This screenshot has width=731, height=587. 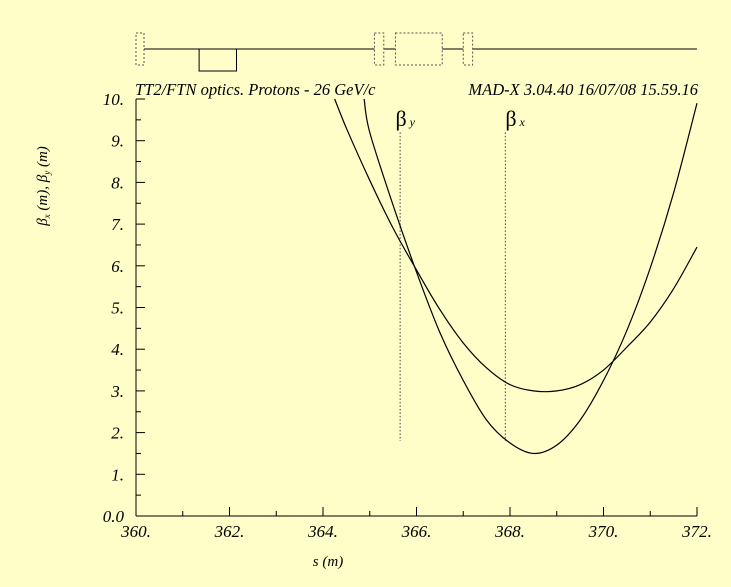 I want to click on y-axis-label-part: x, so click(x=47, y=216).